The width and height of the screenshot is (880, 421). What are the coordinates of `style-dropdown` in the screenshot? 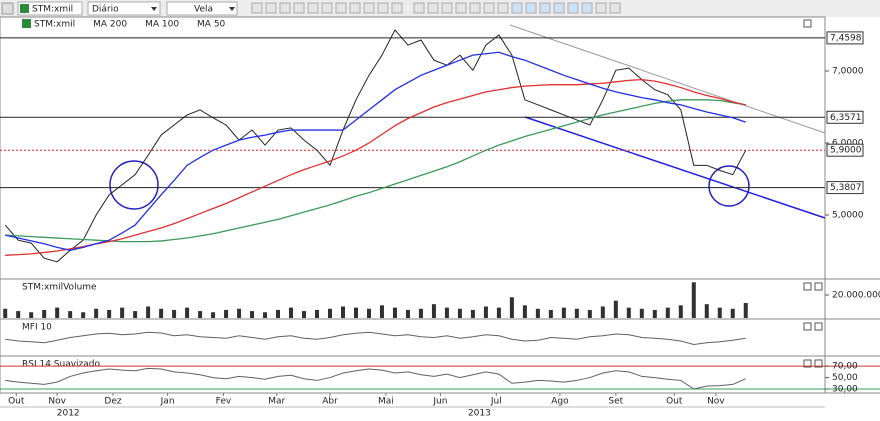 It's located at (202, 8).